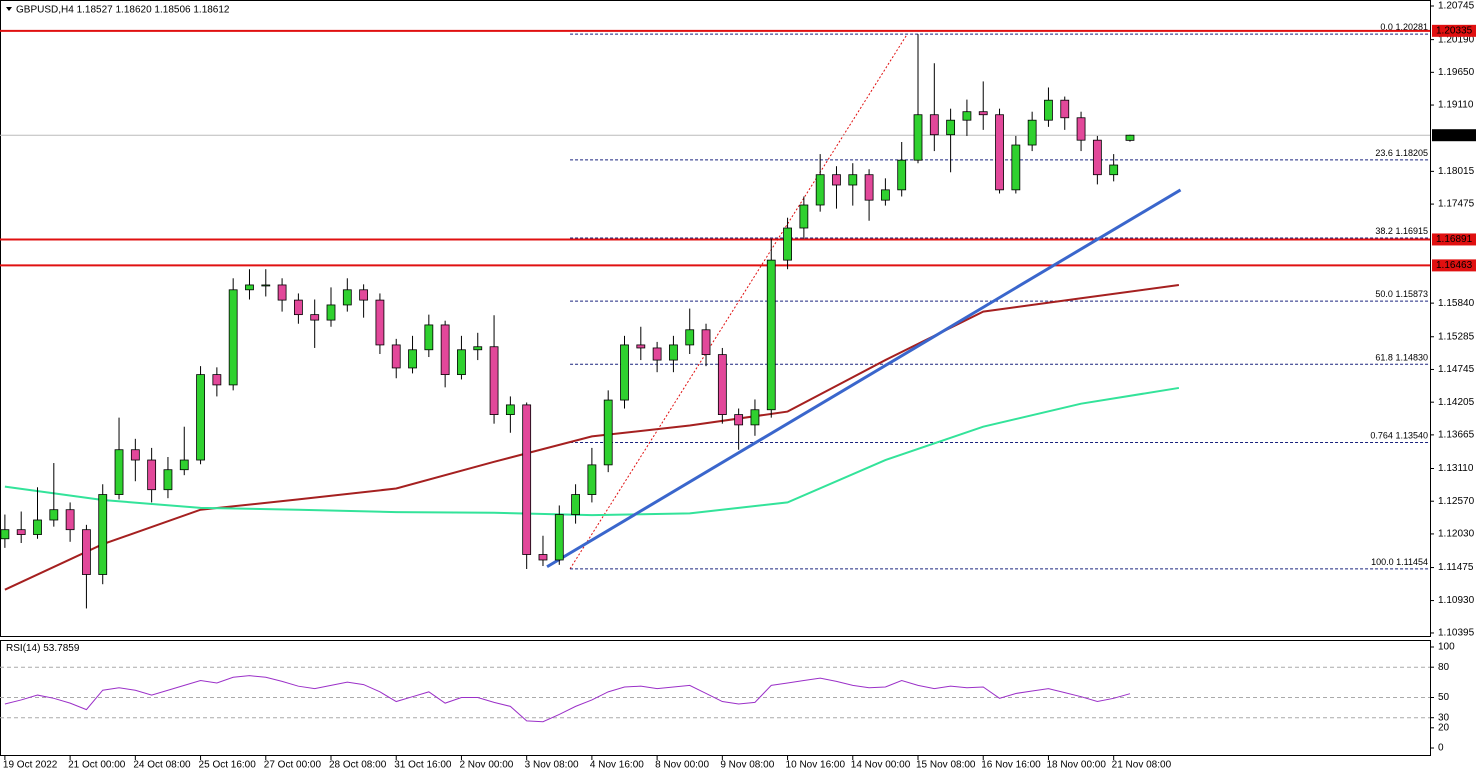  Describe the element at coordinates (1411, 231) in the screenshot. I see `fib-price: 1.16915` at that location.